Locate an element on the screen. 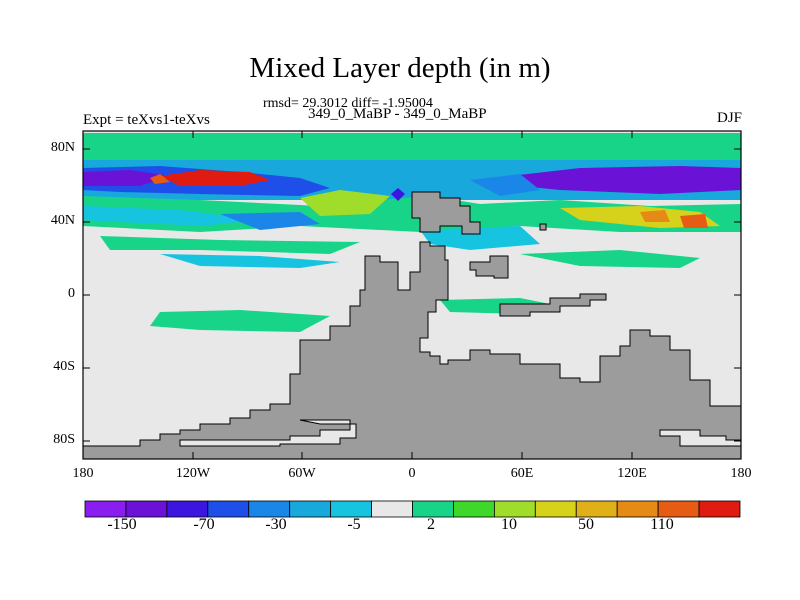  indian-green-streak is located at coordinates (610, 259).